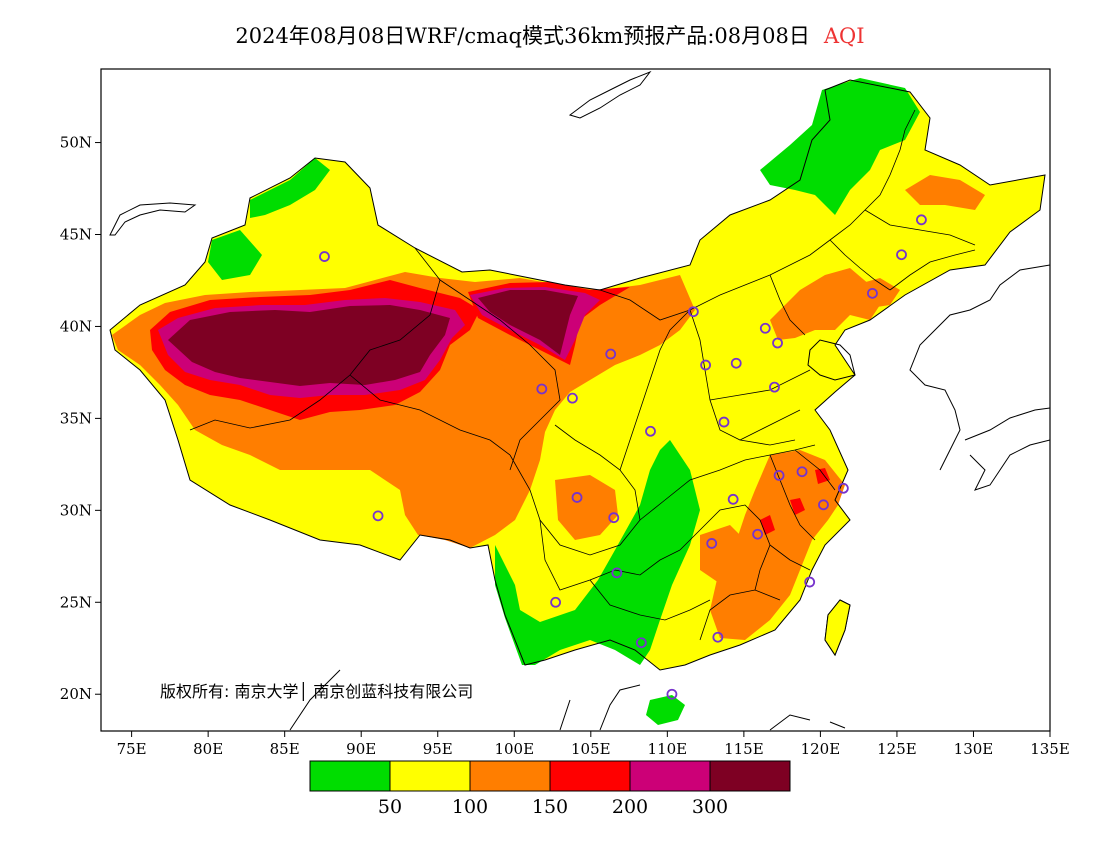  I want to click on boundary-central, so click(727, 482).